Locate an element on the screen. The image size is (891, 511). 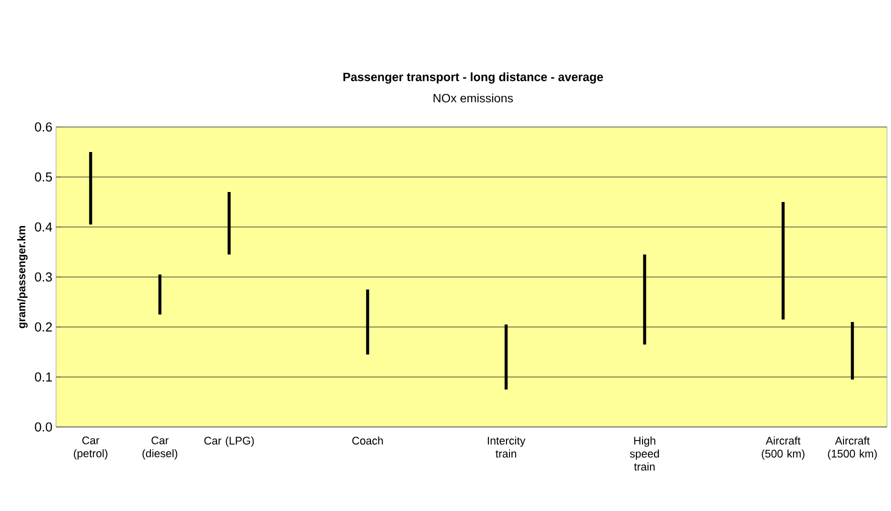
chart-title: Passenger transport - long distance - average is located at coordinates (473, 78).